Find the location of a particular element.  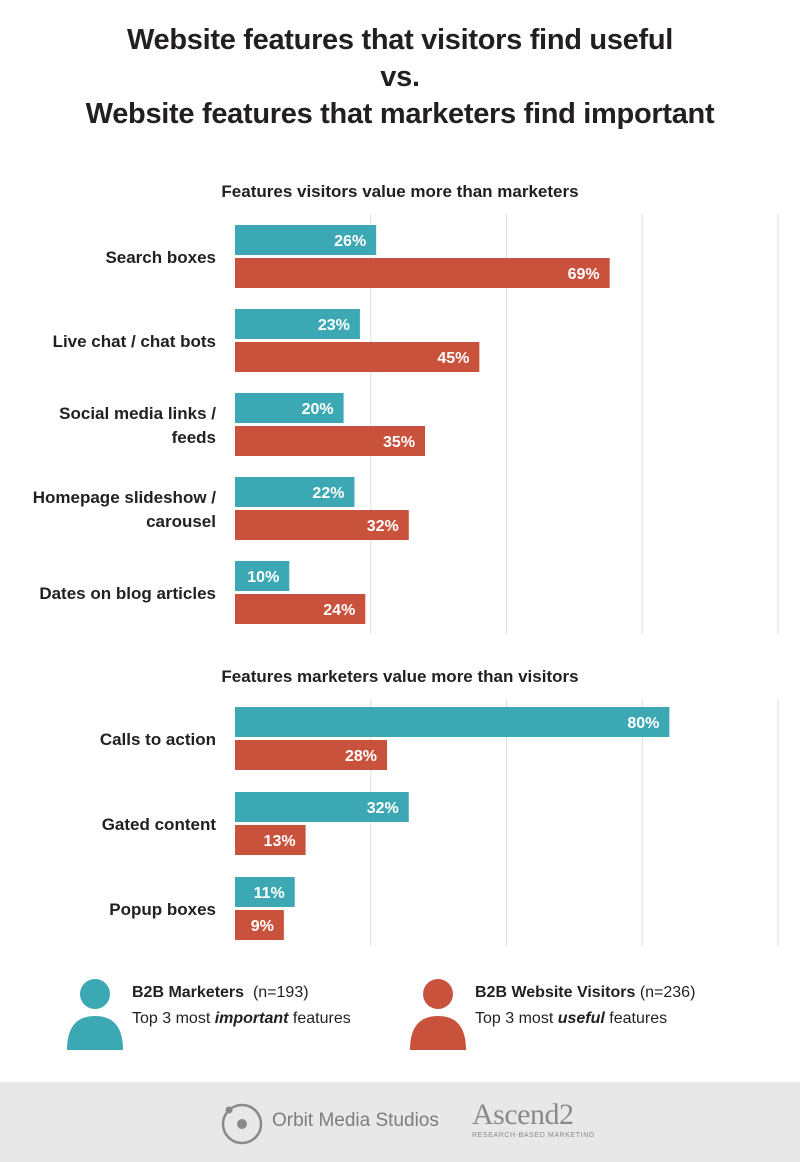

data-label: 28% is located at coordinates (361, 756).